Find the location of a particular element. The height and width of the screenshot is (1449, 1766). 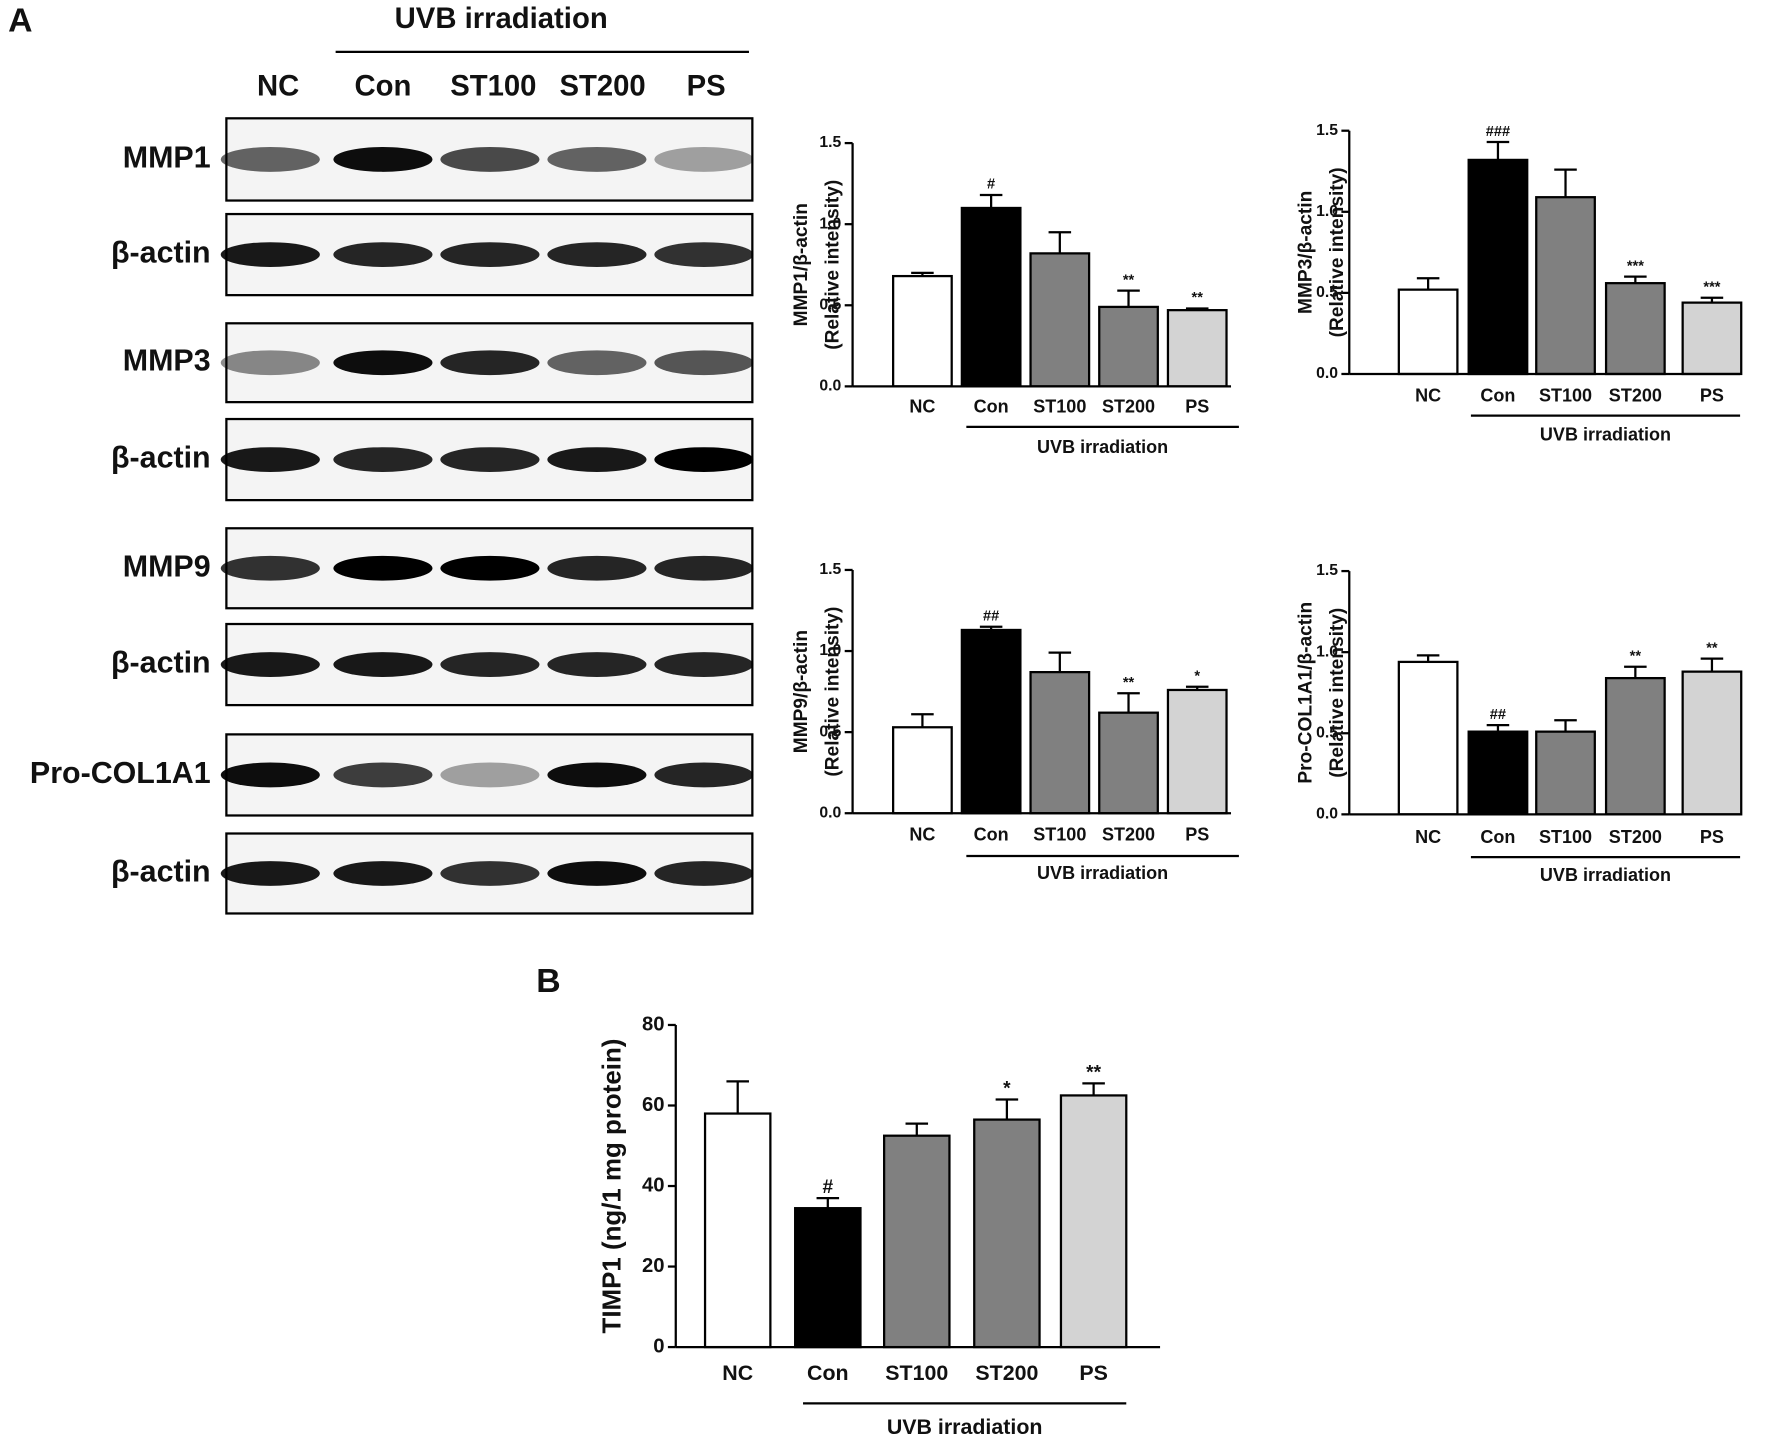

y-tick-label: 20 is located at coordinates (653, 1266).